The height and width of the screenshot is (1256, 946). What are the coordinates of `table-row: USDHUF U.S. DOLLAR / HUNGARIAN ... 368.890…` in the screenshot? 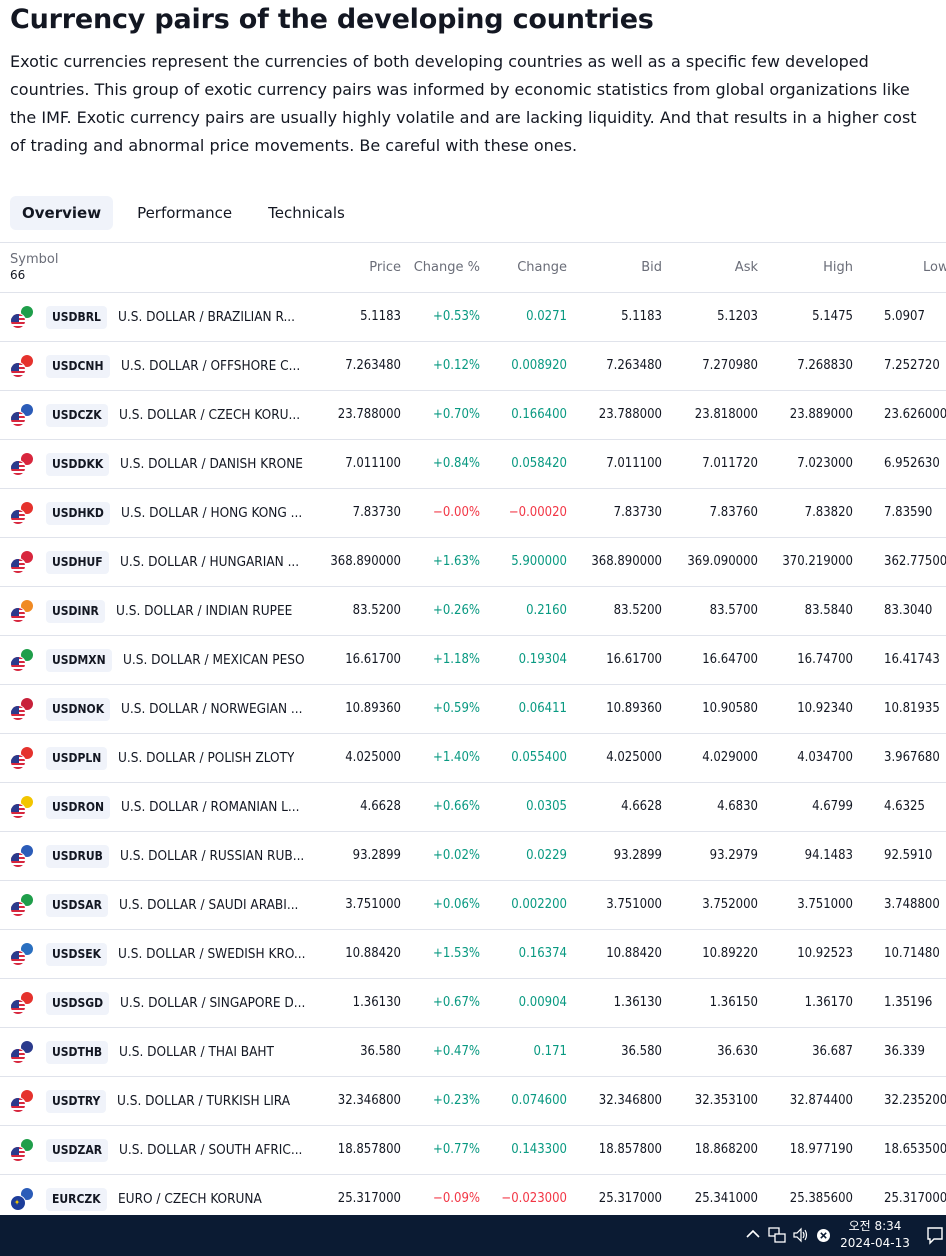 It's located at (473, 562).